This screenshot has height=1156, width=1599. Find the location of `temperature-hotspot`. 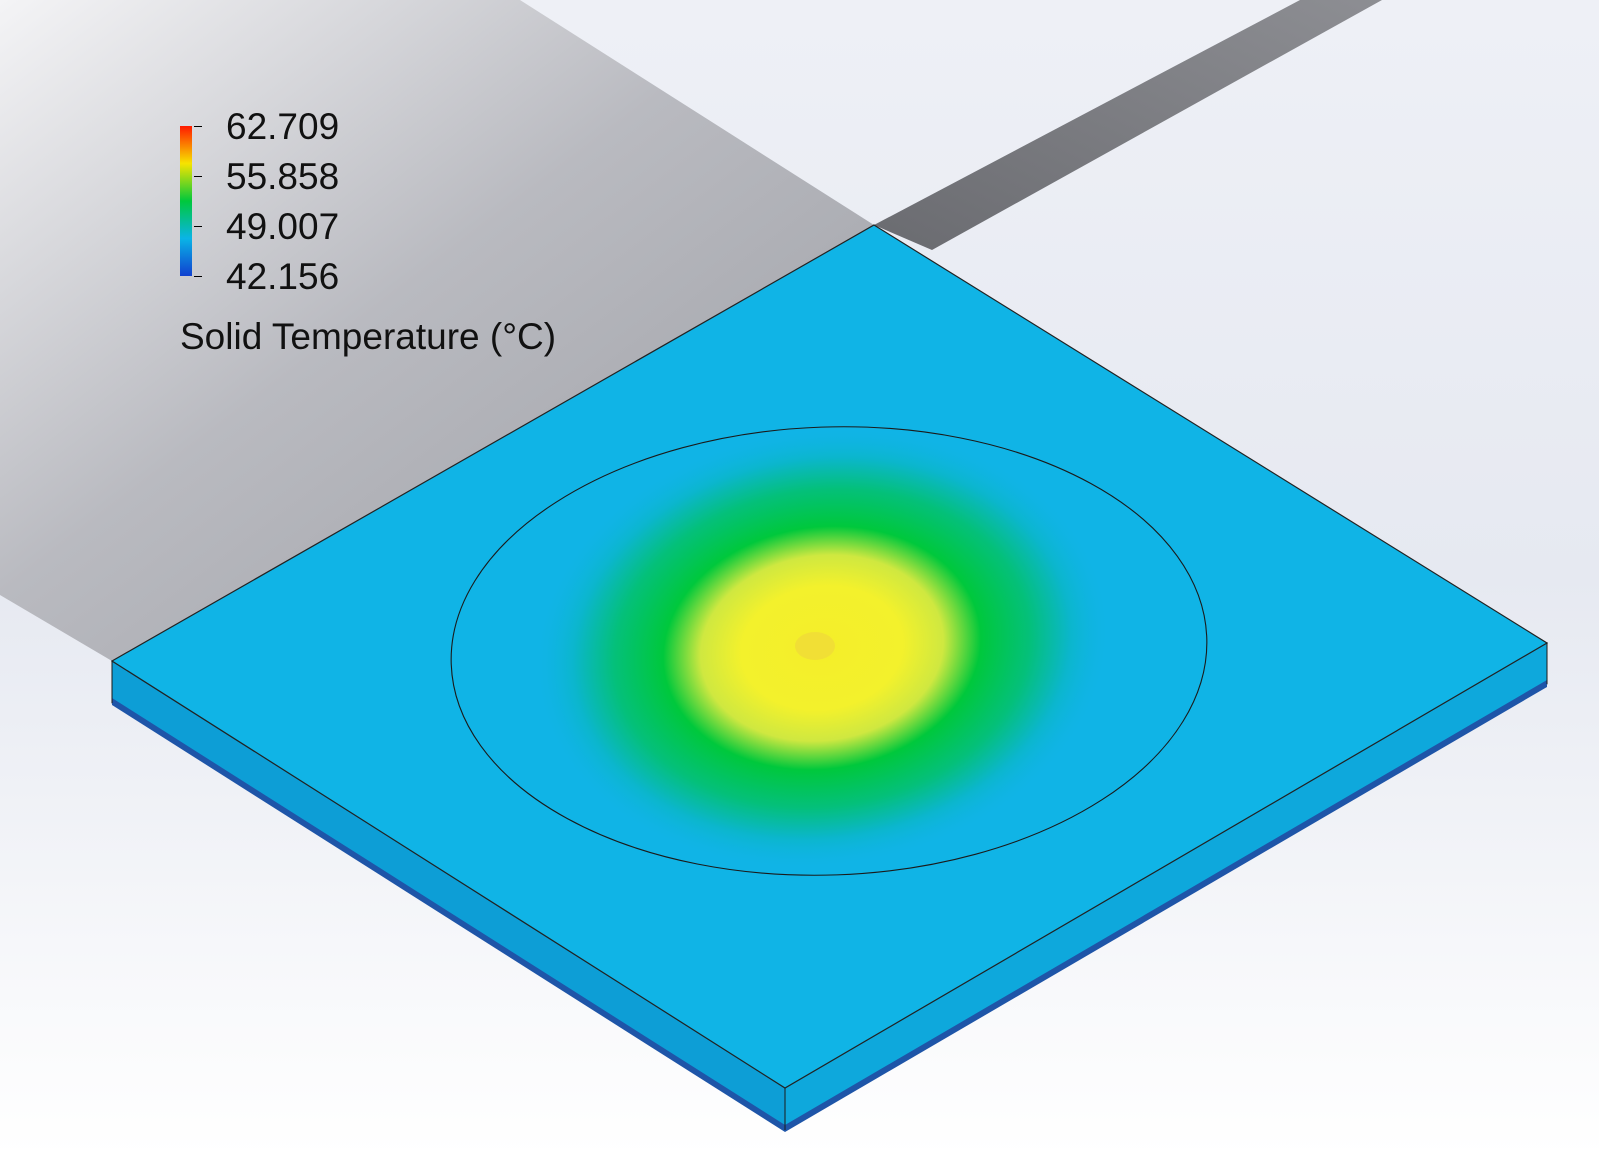

temperature-hotspot is located at coordinates (822, 648).